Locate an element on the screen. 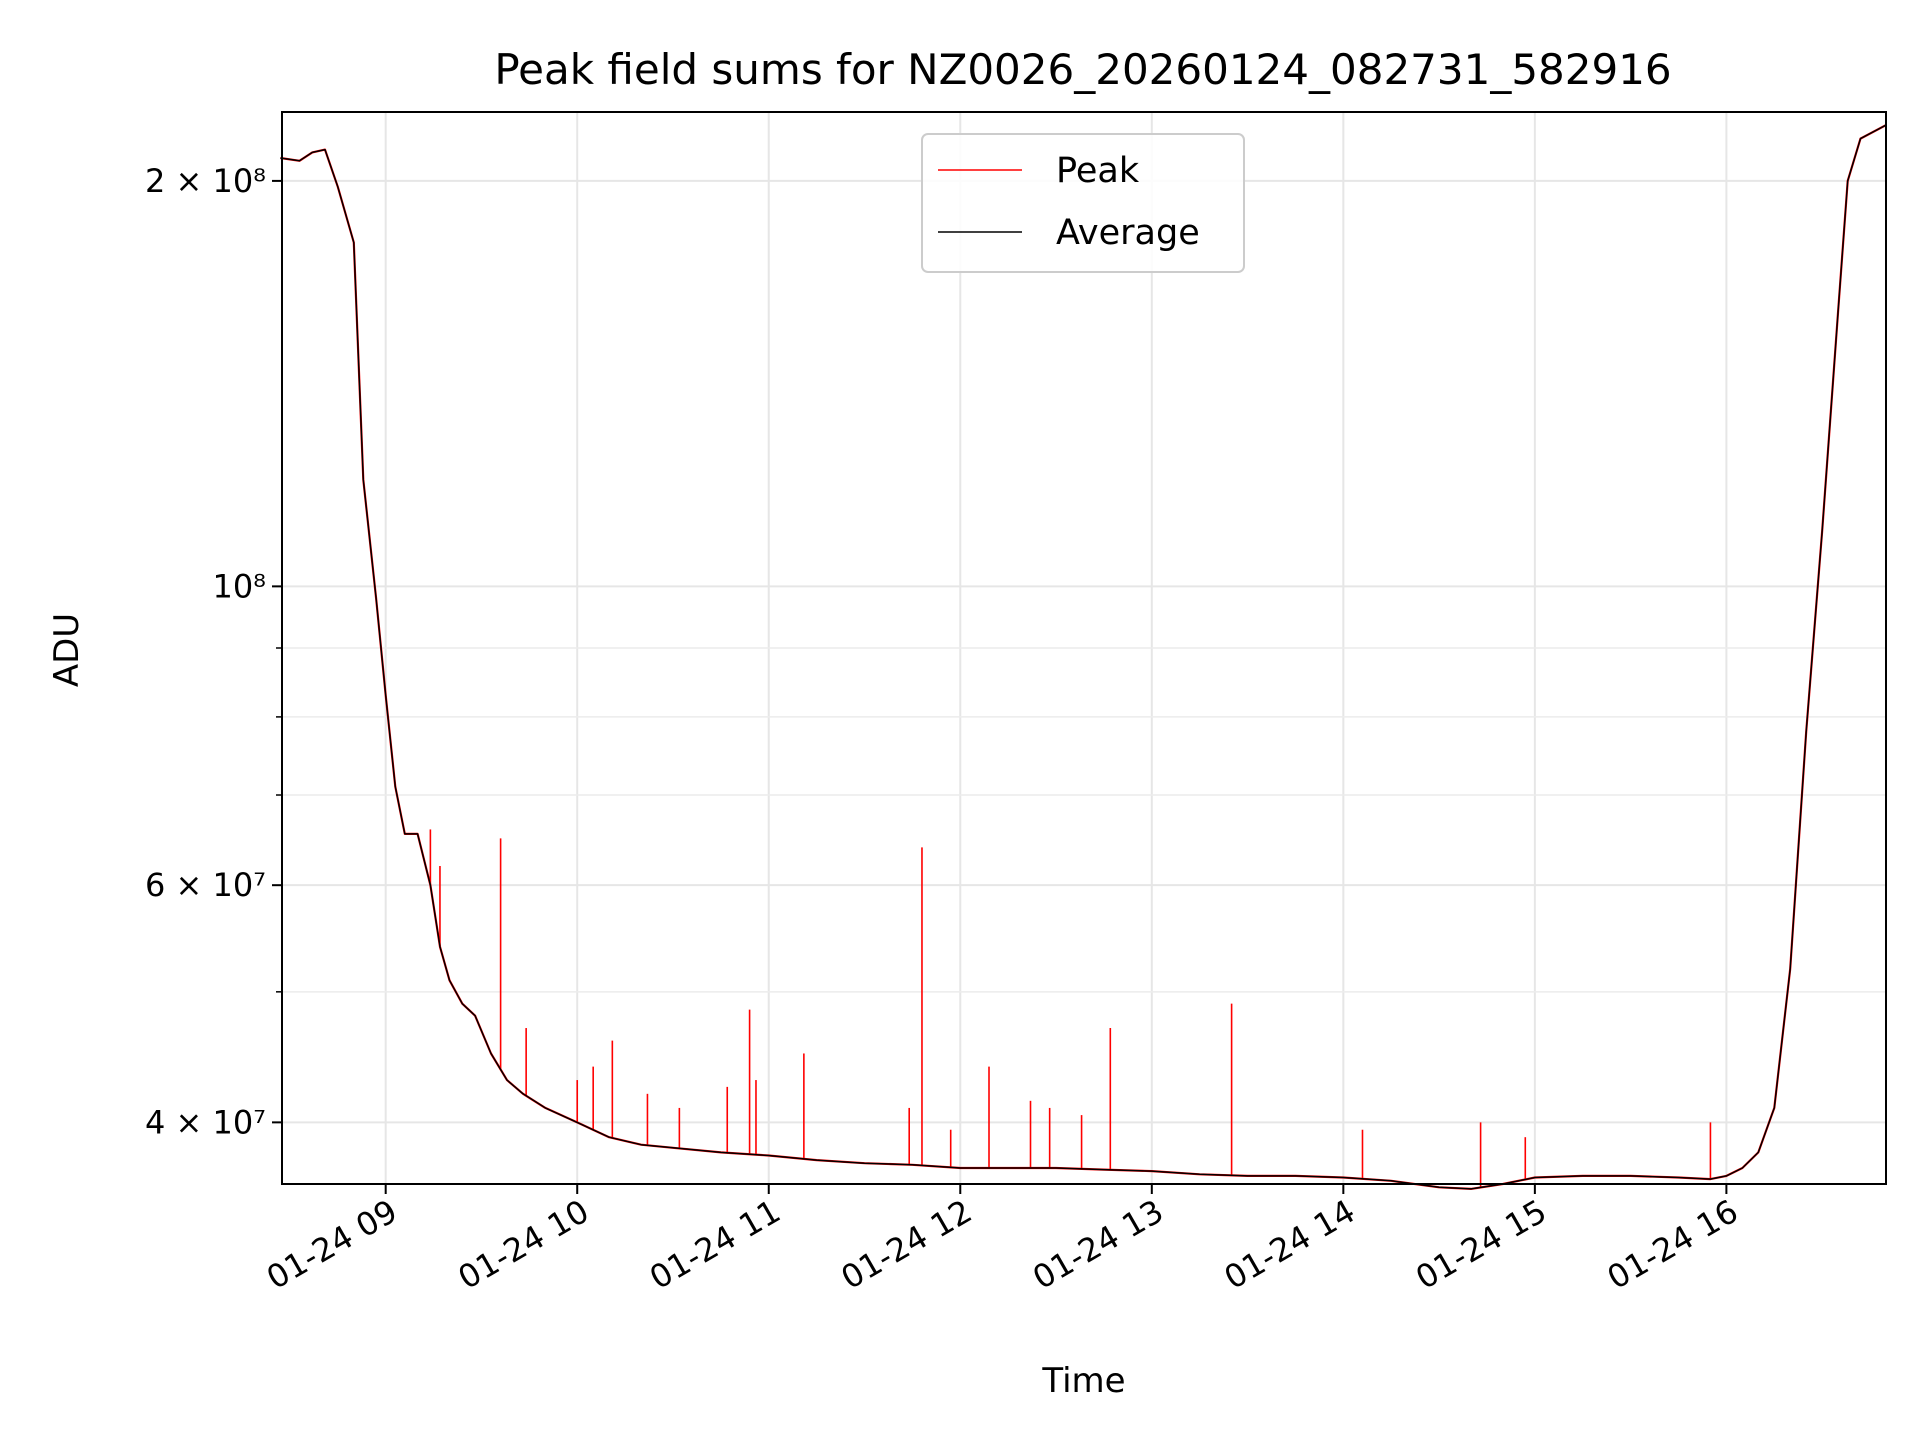 This screenshot has height=1440, width=1920. legend: Peak Average is located at coordinates (1083, 203).